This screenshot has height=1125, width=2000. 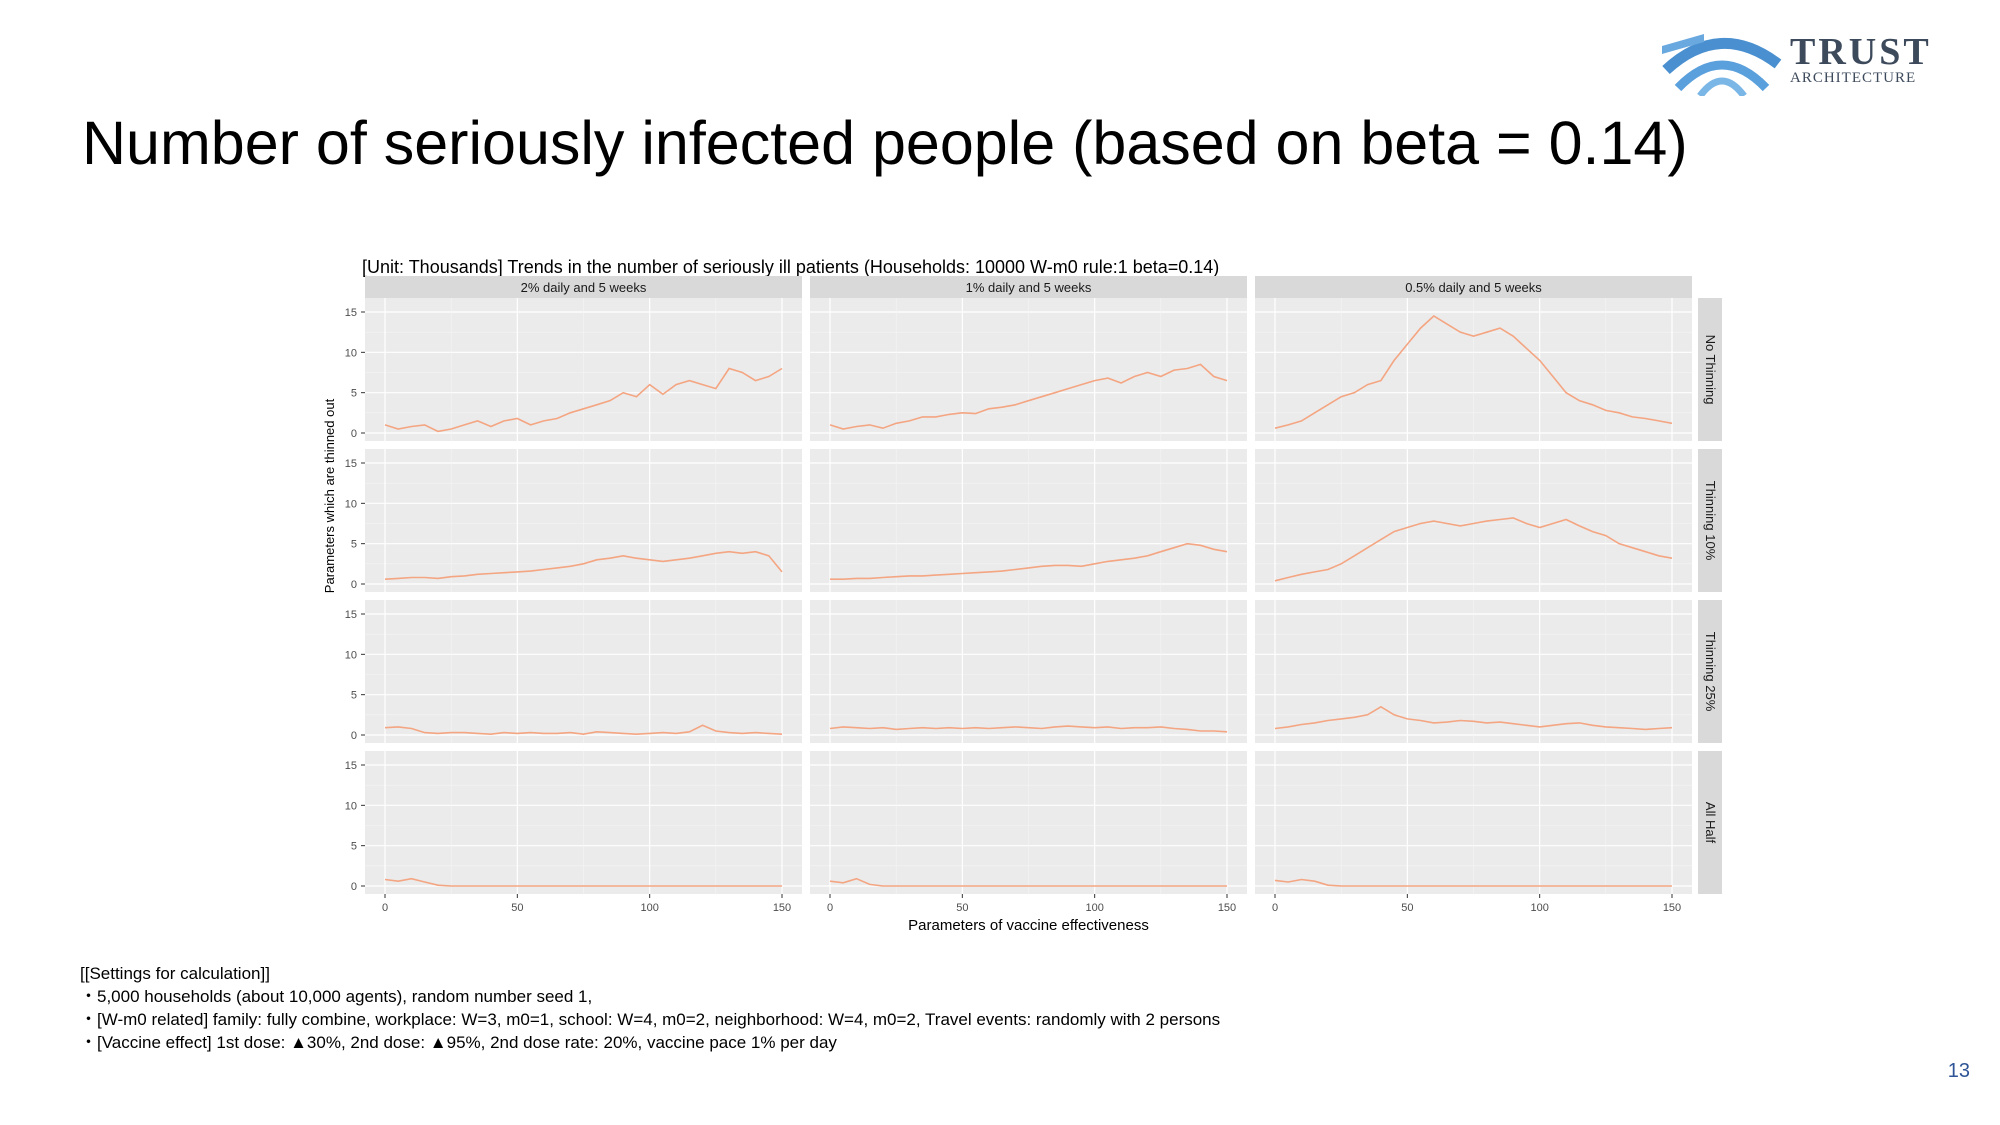 I want to click on trust-architecture-logo-icon, so click(x=1722, y=65).